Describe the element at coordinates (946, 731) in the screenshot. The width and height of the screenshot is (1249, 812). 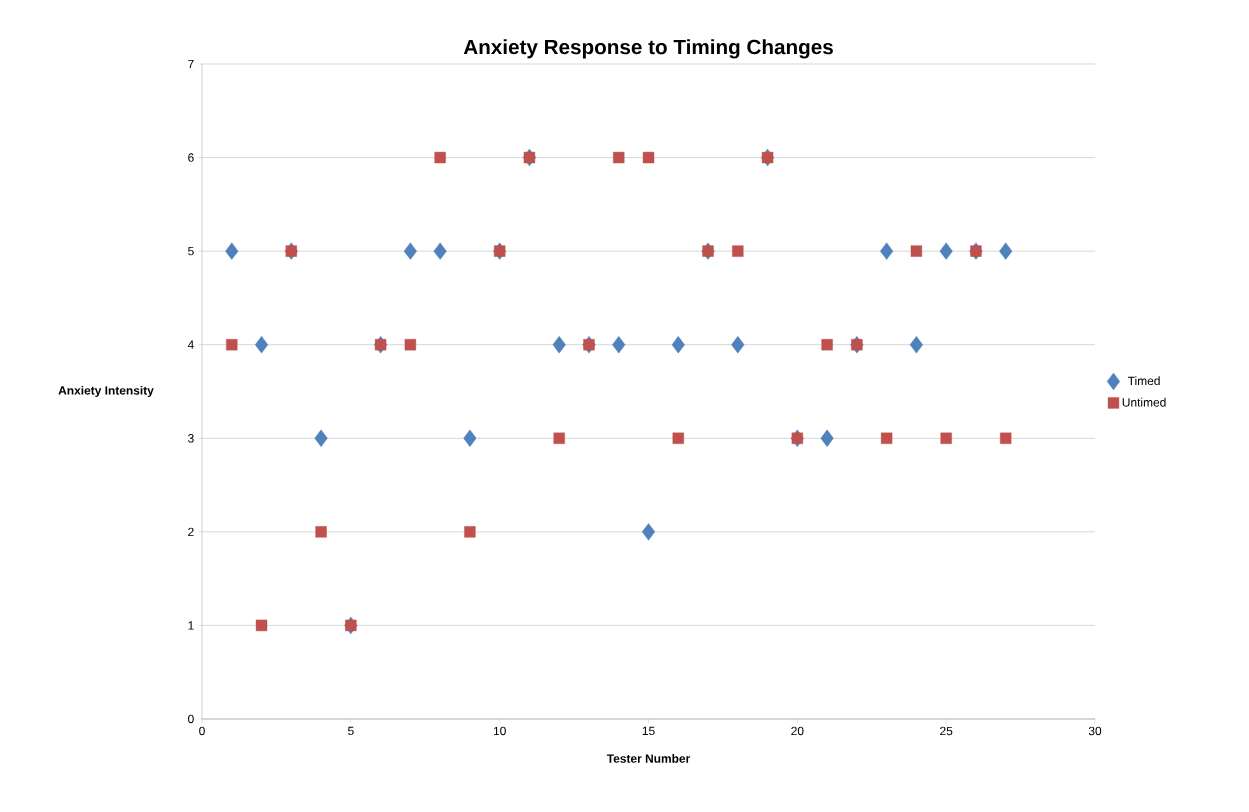
I see `x-tick-label: 25` at that location.